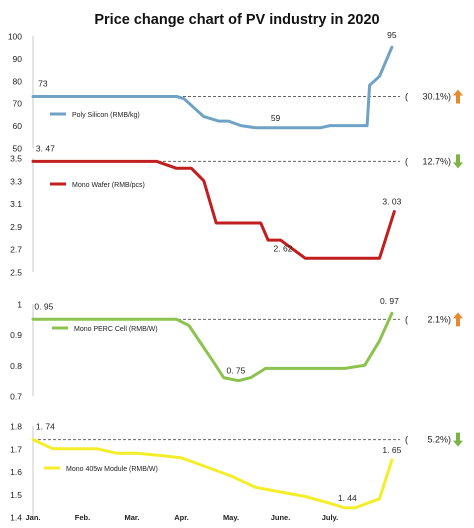  I want to click on change-percent: 12.7%), so click(436, 161).